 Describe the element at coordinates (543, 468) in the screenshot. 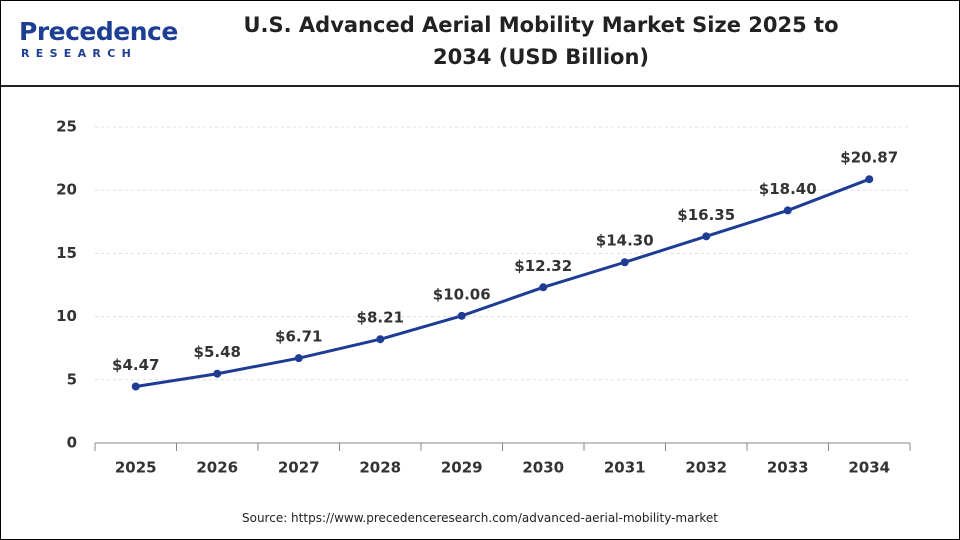

I see `x-tick-label: 2030` at that location.